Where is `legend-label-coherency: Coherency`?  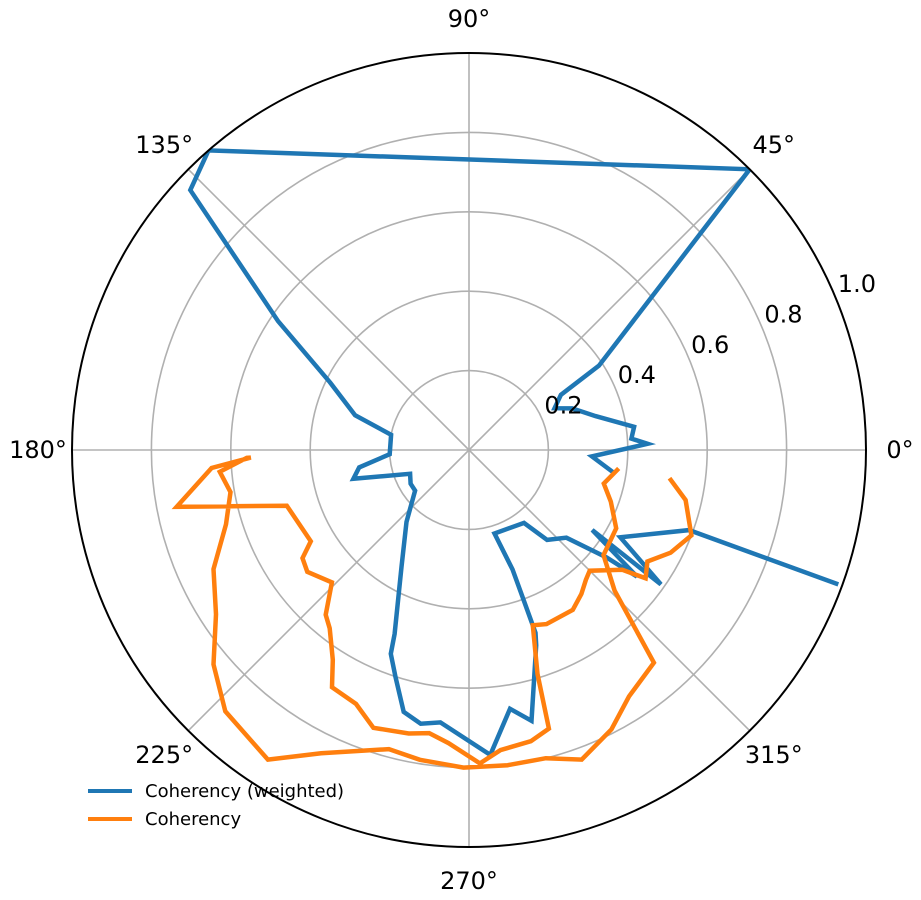
legend-label-coherency: Coherency is located at coordinates (193, 819).